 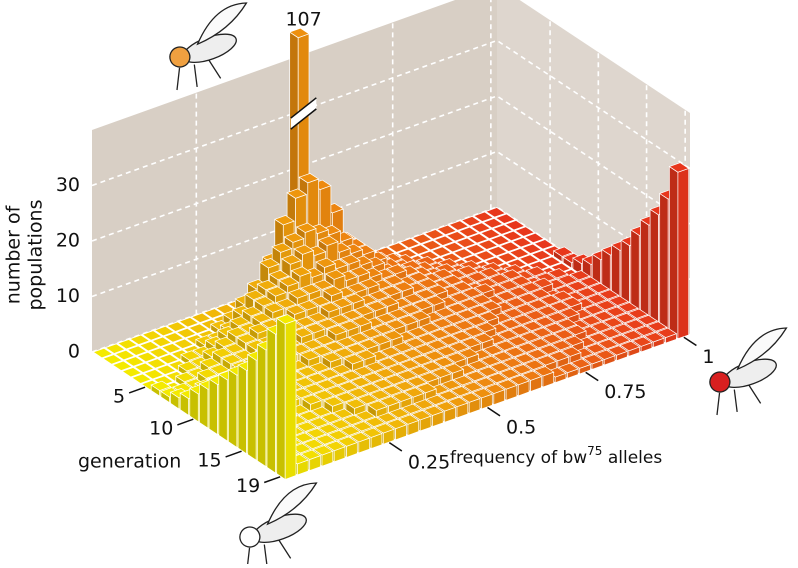 I want to click on x-tick-label: 0.25, so click(x=429, y=462).